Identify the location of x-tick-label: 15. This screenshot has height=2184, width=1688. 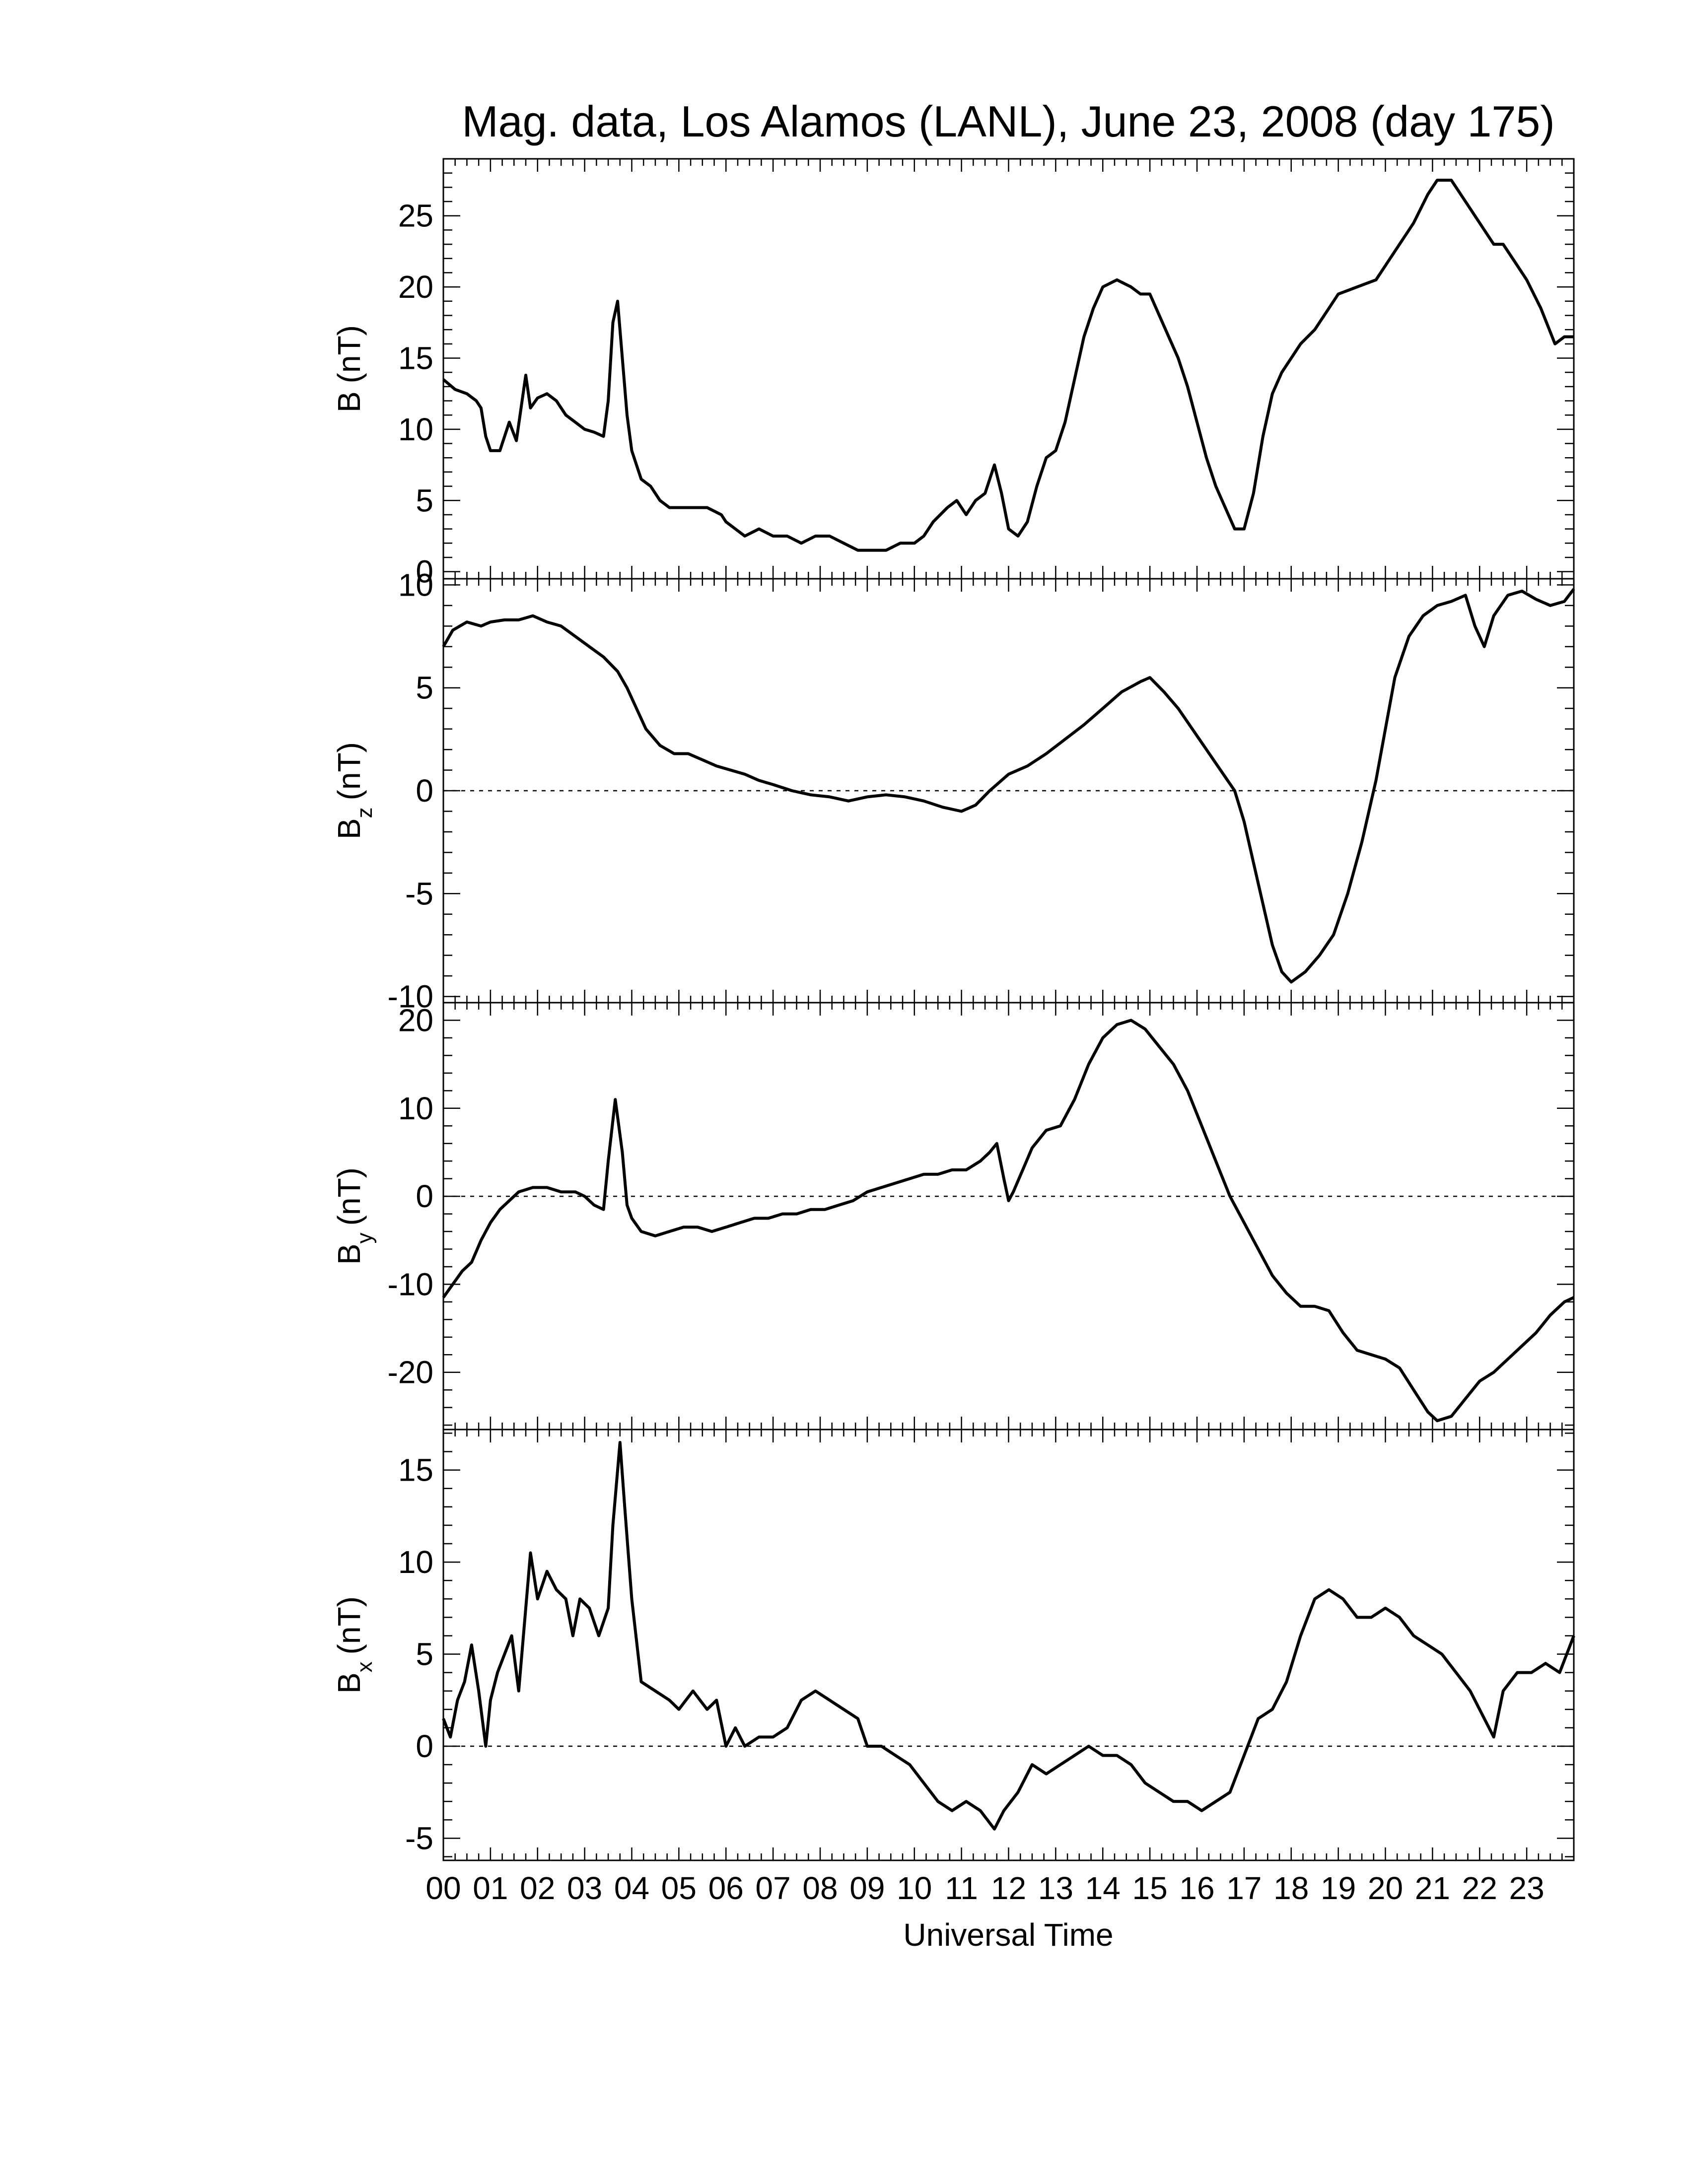
(1150, 1888).